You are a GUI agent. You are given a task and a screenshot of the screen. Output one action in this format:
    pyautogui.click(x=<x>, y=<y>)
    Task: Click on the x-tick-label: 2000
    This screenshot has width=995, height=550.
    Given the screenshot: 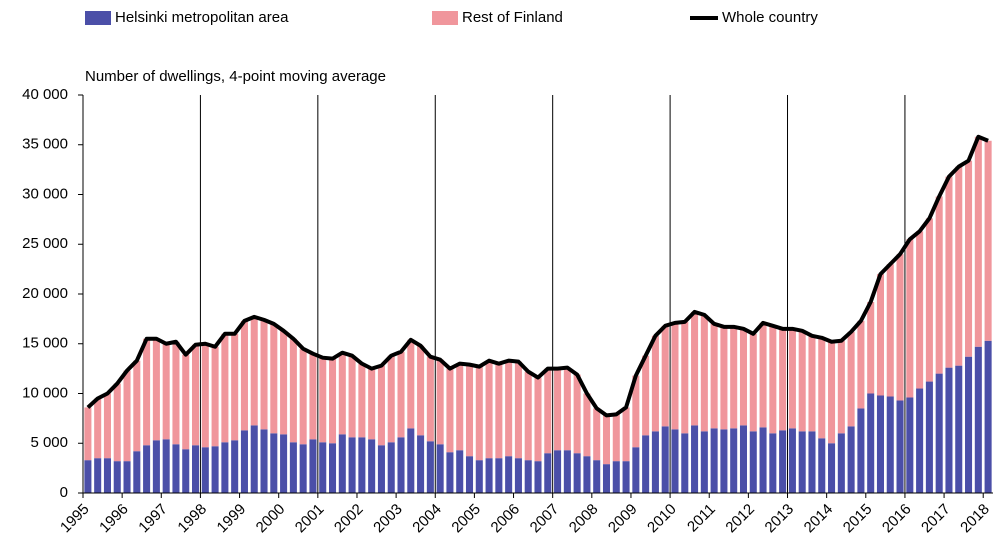 What is the action you would take?
    pyautogui.click(x=271, y=519)
    